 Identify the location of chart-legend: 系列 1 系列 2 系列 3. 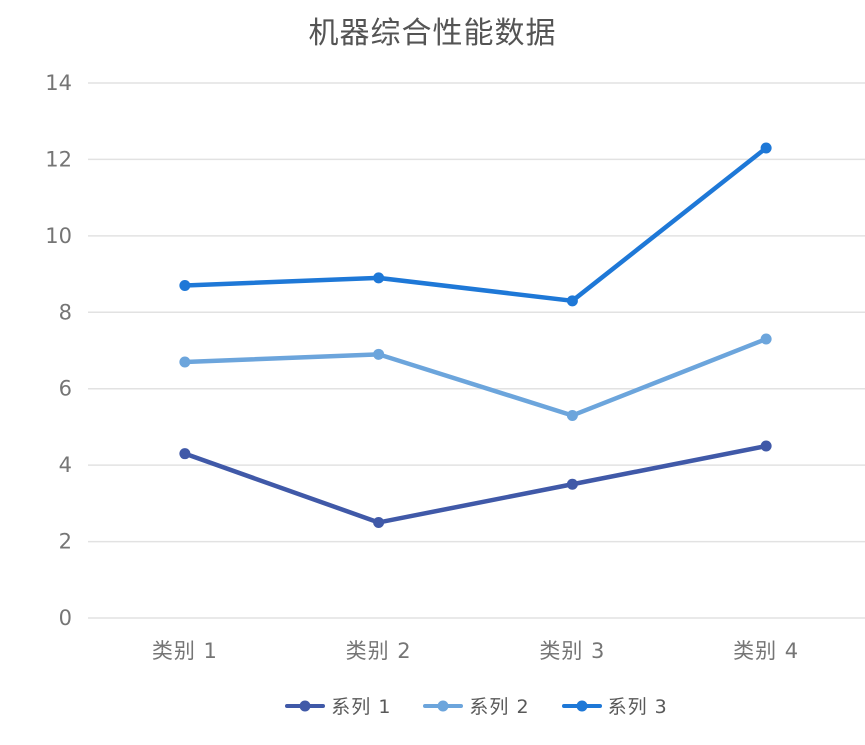
(476, 705).